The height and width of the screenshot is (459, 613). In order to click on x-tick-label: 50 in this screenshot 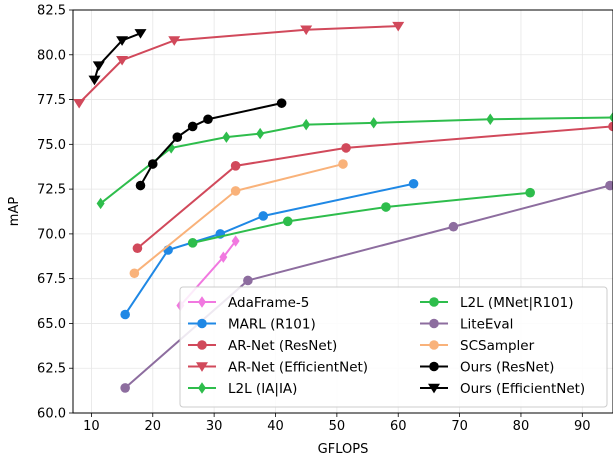, I will do `click(337, 426)`.